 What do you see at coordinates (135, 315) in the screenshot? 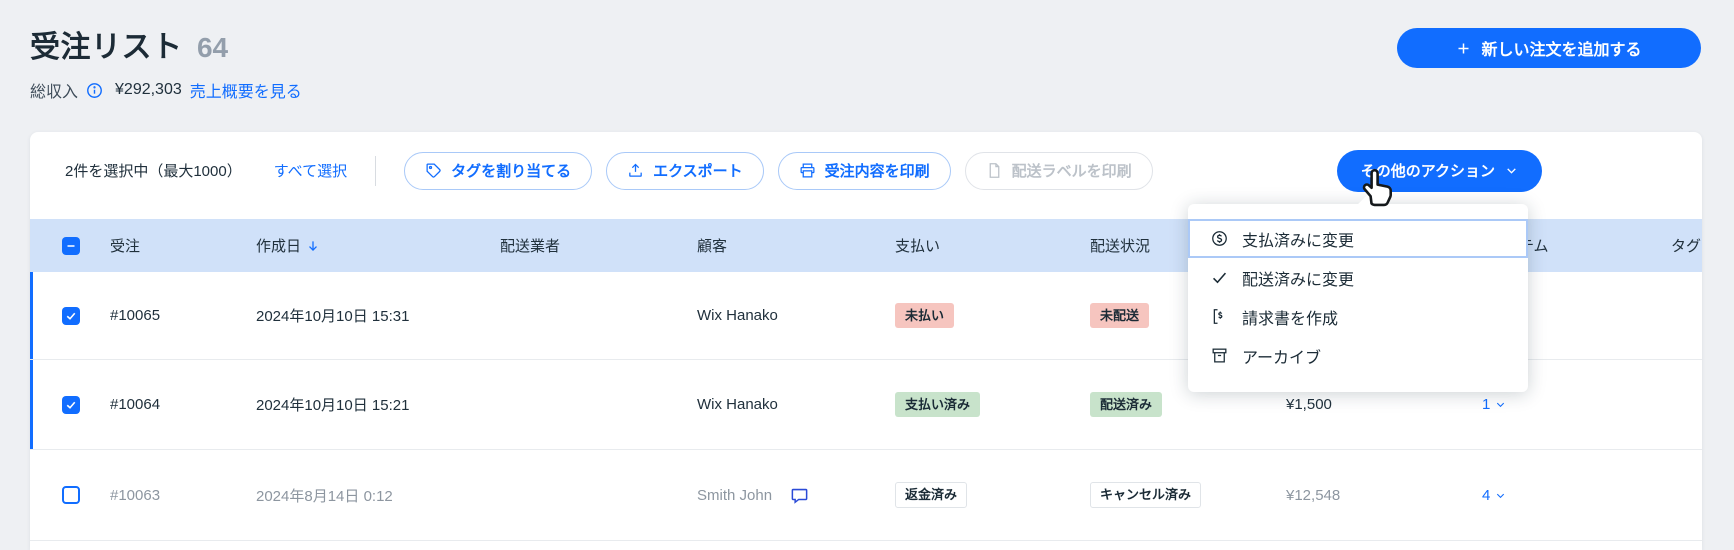
I see `order-id: #10065` at bounding box center [135, 315].